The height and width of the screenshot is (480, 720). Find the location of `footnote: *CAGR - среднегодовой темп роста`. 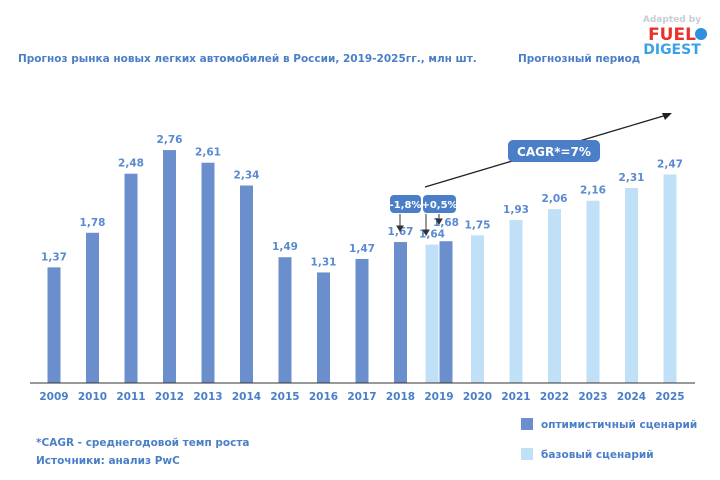

footnote: *CAGR - среднегодовой темп роста is located at coordinates (143, 443).